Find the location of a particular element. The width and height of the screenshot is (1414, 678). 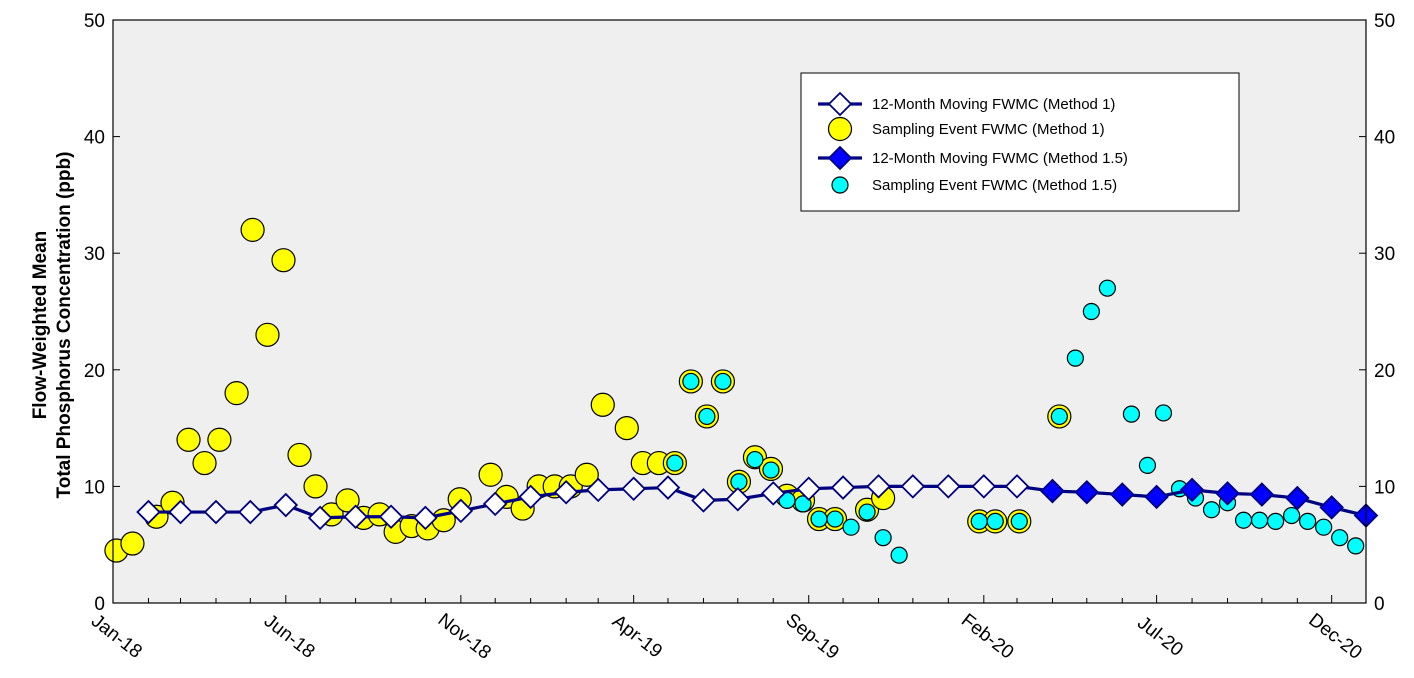

right-y-tick-labels: 0 10 20 30 40 50 is located at coordinates (1384, 313).